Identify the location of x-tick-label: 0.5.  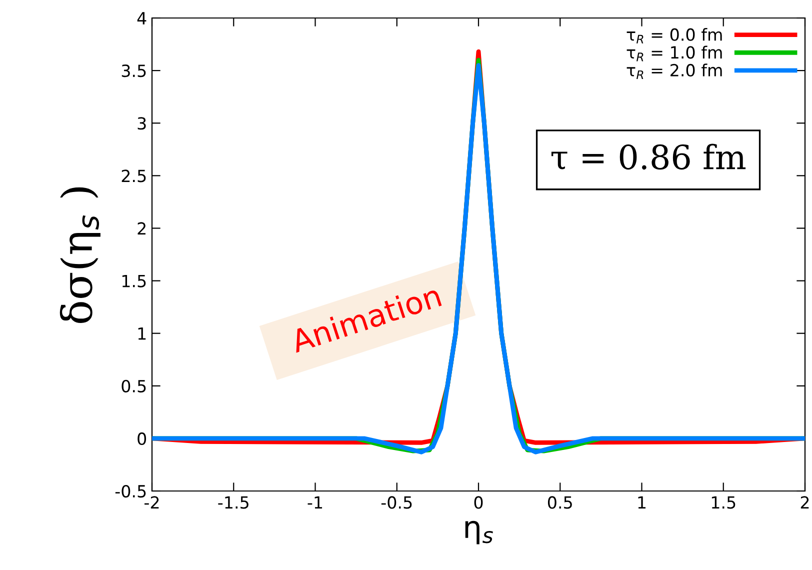
(560, 502).